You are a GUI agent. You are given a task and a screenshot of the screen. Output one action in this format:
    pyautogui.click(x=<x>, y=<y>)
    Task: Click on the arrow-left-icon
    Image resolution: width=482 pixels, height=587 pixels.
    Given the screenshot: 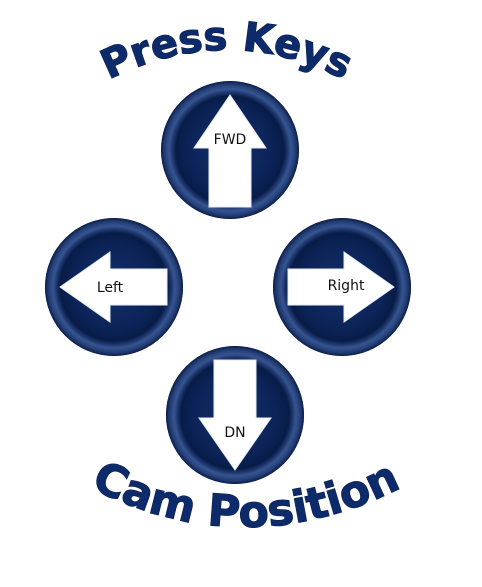 What is the action you would take?
    pyautogui.click(x=113, y=287)
    